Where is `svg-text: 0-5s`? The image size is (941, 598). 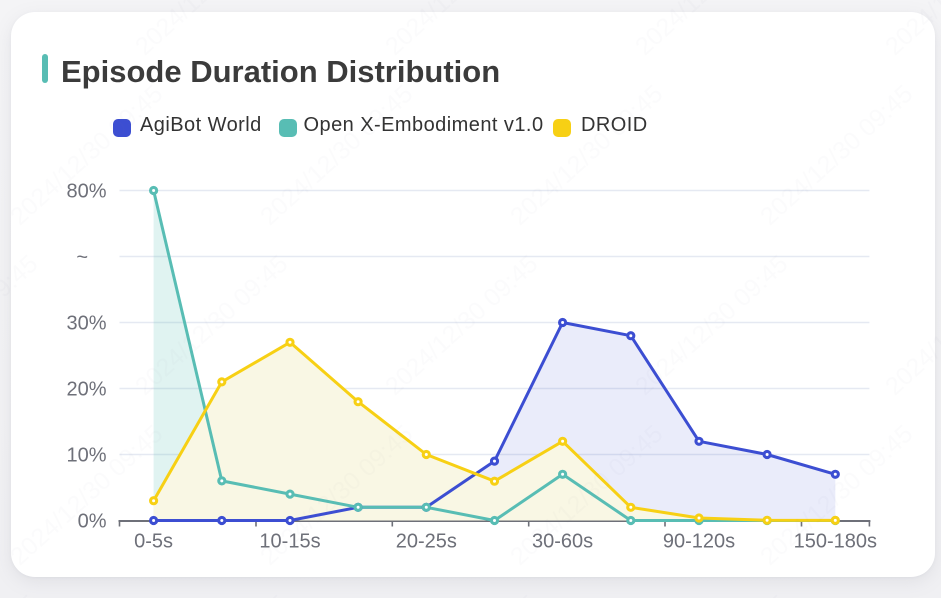
svg-text: 0-5s is located at coordinates (153, 542).